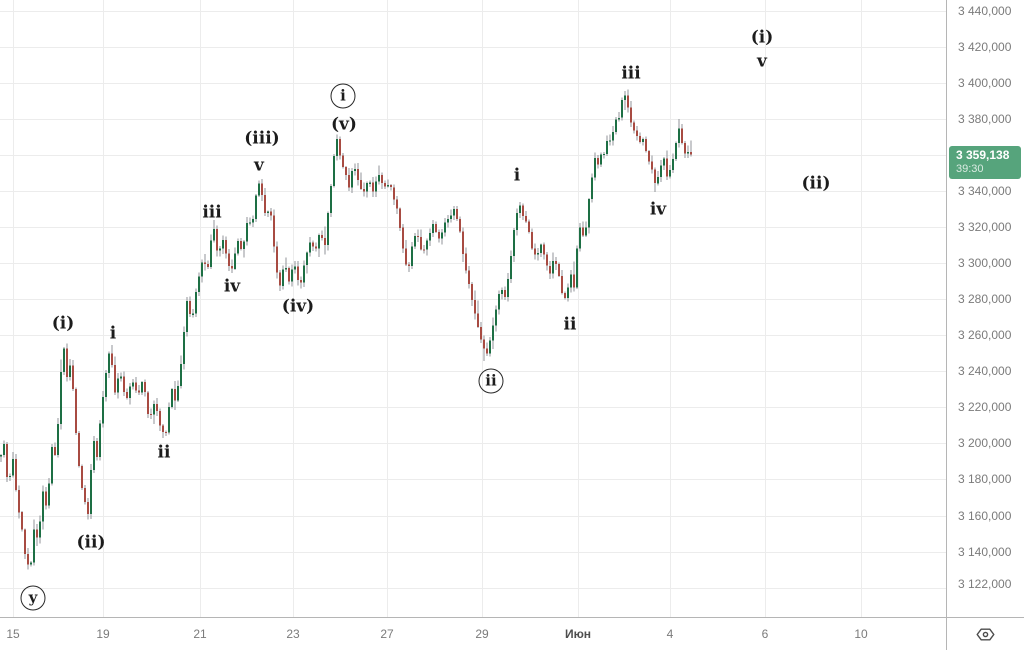 This screenshot has height=650, width=1024. Describe the element at coordinates (985, 227) in the screenshot. I see `price-axis-label: 3 320,000` at that location.